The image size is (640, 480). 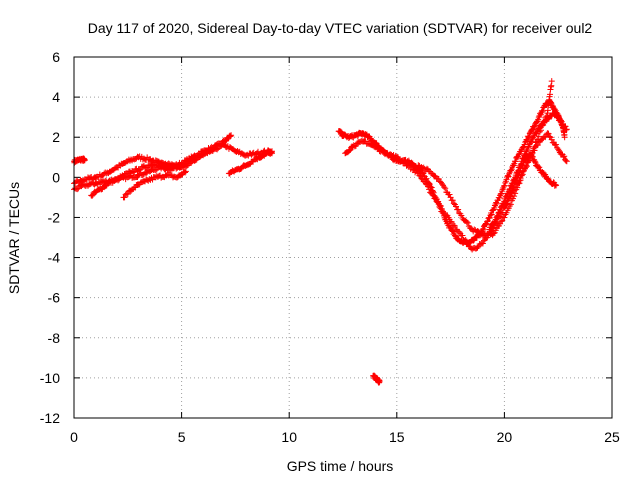 I want to click on x-tick-label: 20, so click(x=505, y=437).